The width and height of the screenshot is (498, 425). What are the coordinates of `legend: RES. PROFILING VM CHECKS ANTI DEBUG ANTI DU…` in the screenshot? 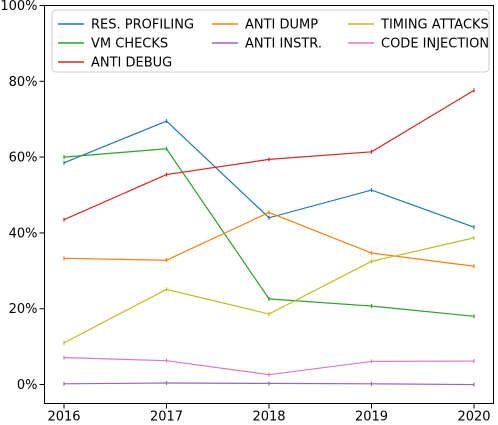 It's located at (270, 41).